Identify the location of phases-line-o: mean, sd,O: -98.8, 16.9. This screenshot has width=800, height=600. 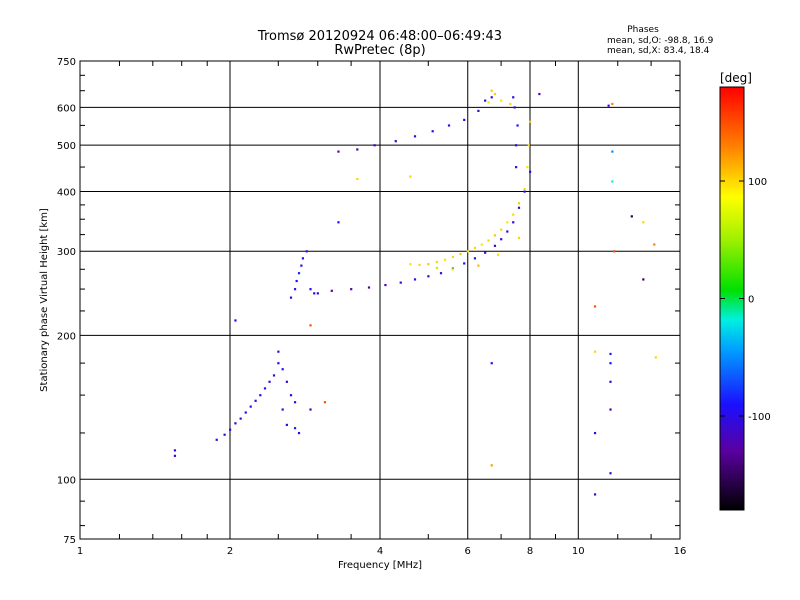
(660, 41).